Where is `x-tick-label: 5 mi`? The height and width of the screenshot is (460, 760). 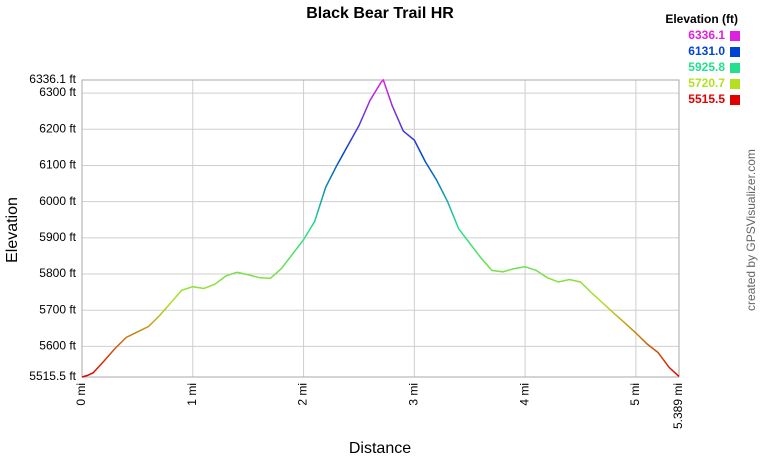
x-tick-label: 5 mi is located at coordinates (635, 394).